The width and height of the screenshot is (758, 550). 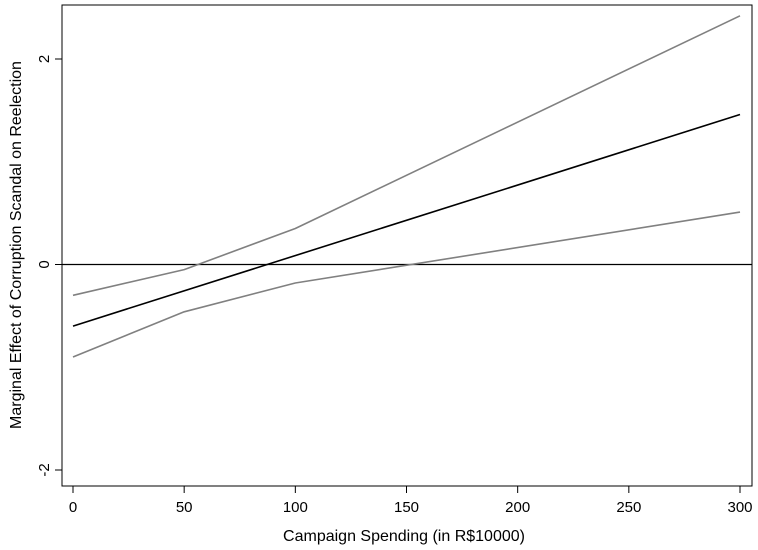 I want to click on y-tick-label: -2, so click(x=44, y=469).